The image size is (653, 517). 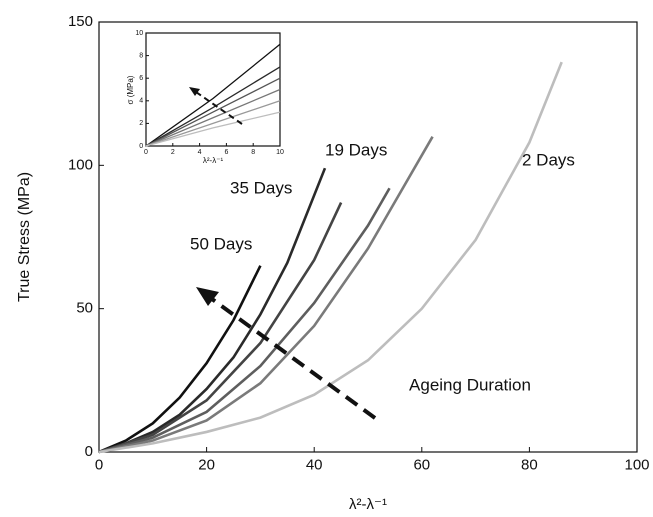 I want to click on series-label: 50 Days, so click(x=221, y=243).